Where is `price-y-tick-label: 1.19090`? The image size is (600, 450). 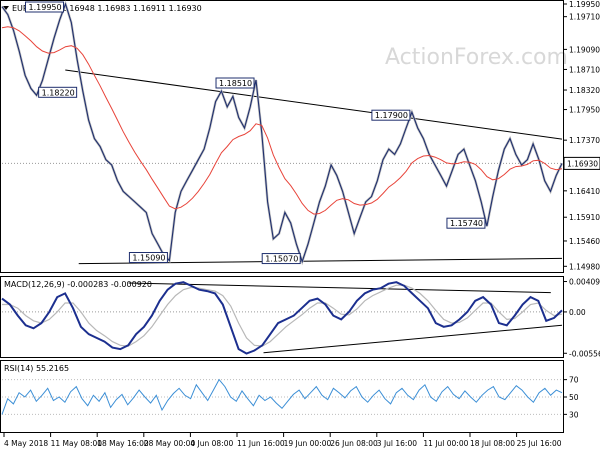
price-y-tick-label: 1.19090 is located at coordinates (584, 49).